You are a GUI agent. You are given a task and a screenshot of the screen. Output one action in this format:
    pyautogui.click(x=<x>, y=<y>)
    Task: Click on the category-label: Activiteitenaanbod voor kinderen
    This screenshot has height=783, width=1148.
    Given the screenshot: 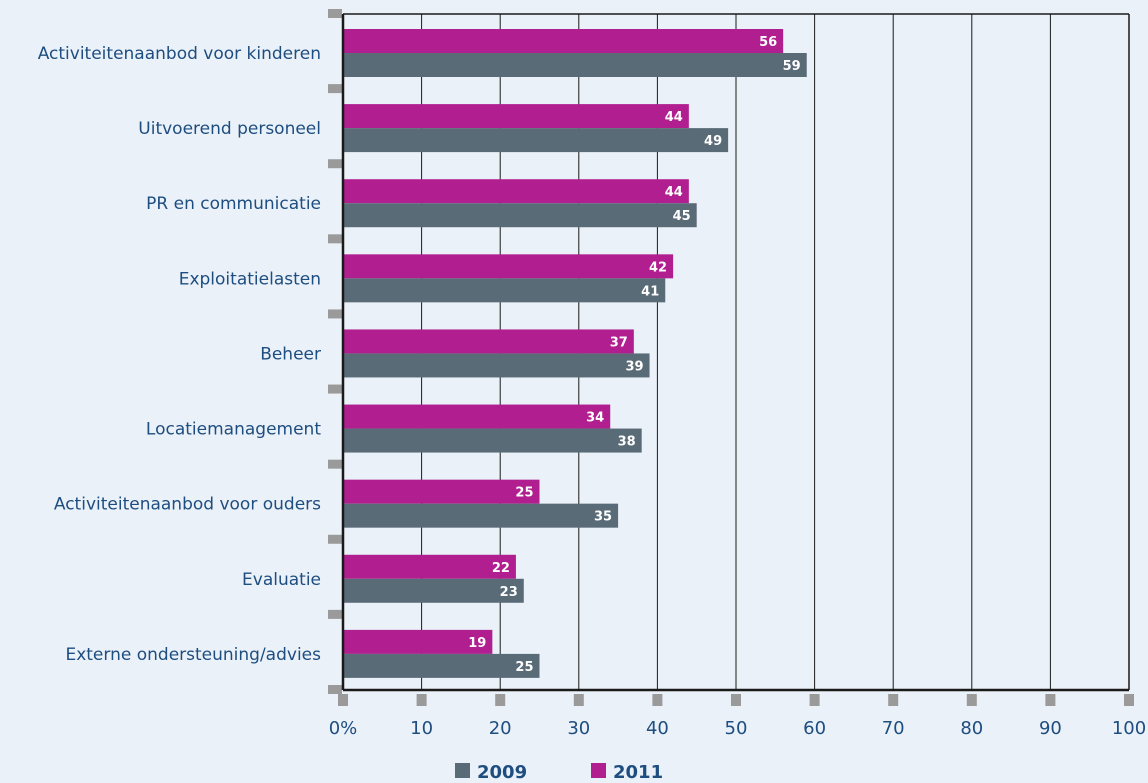 What is the action you would take?
    pyautogui.click(x=179, y=54)
    